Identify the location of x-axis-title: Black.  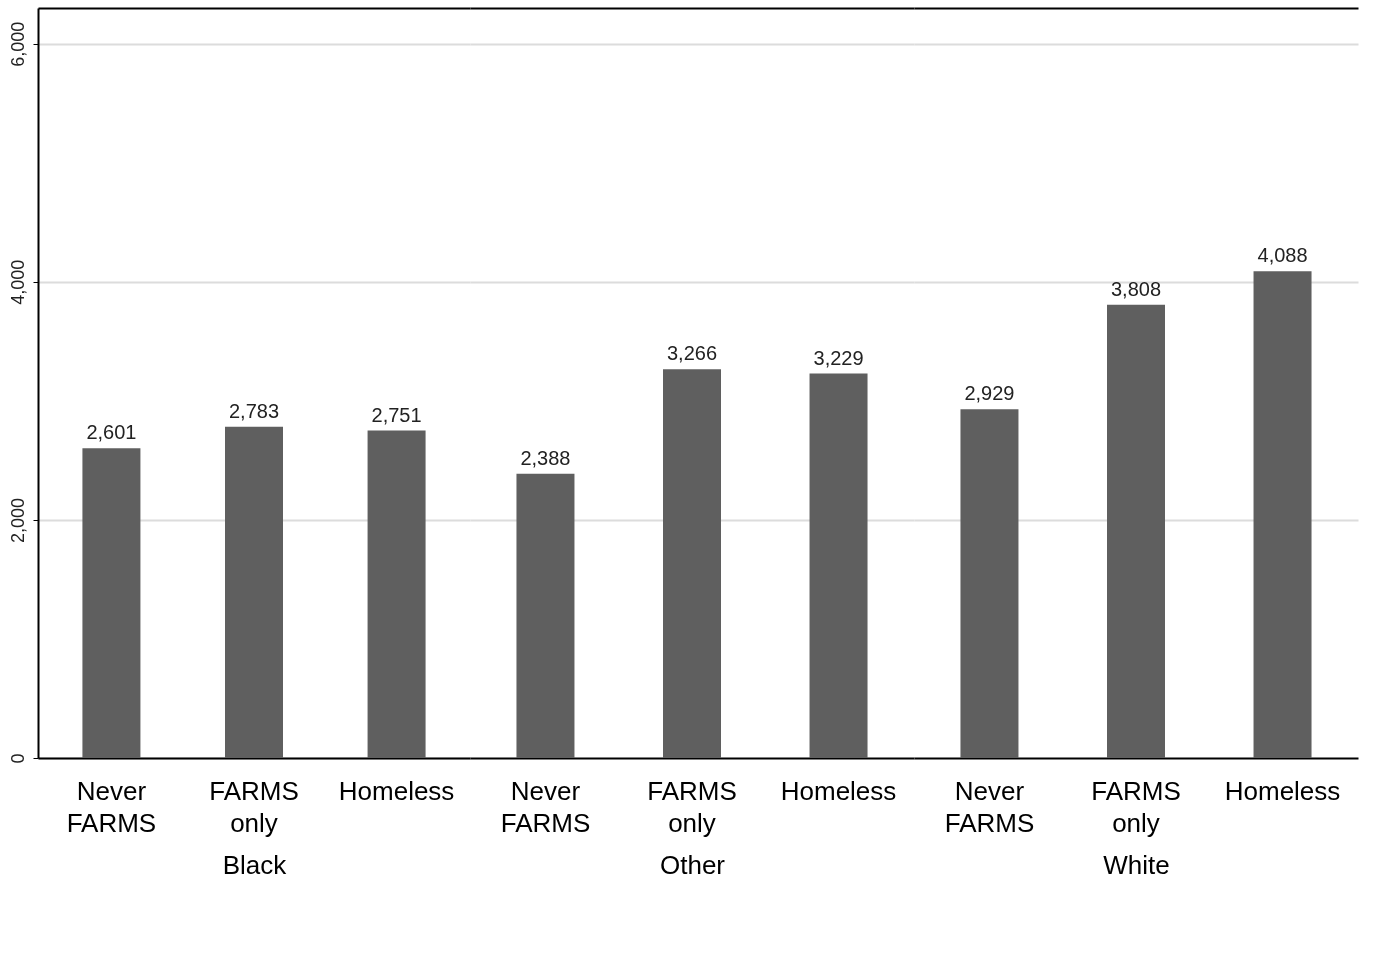
(255, 864).